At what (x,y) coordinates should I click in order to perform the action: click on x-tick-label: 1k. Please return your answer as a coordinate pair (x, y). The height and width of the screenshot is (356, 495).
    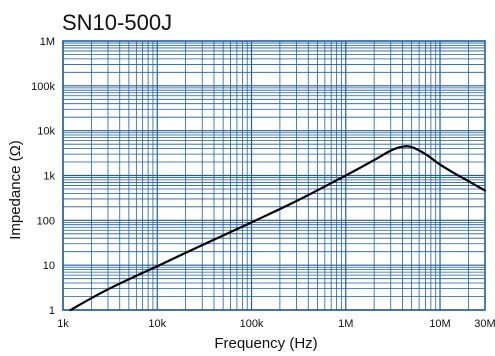
    Looking at the image, I should click on (63, 324).